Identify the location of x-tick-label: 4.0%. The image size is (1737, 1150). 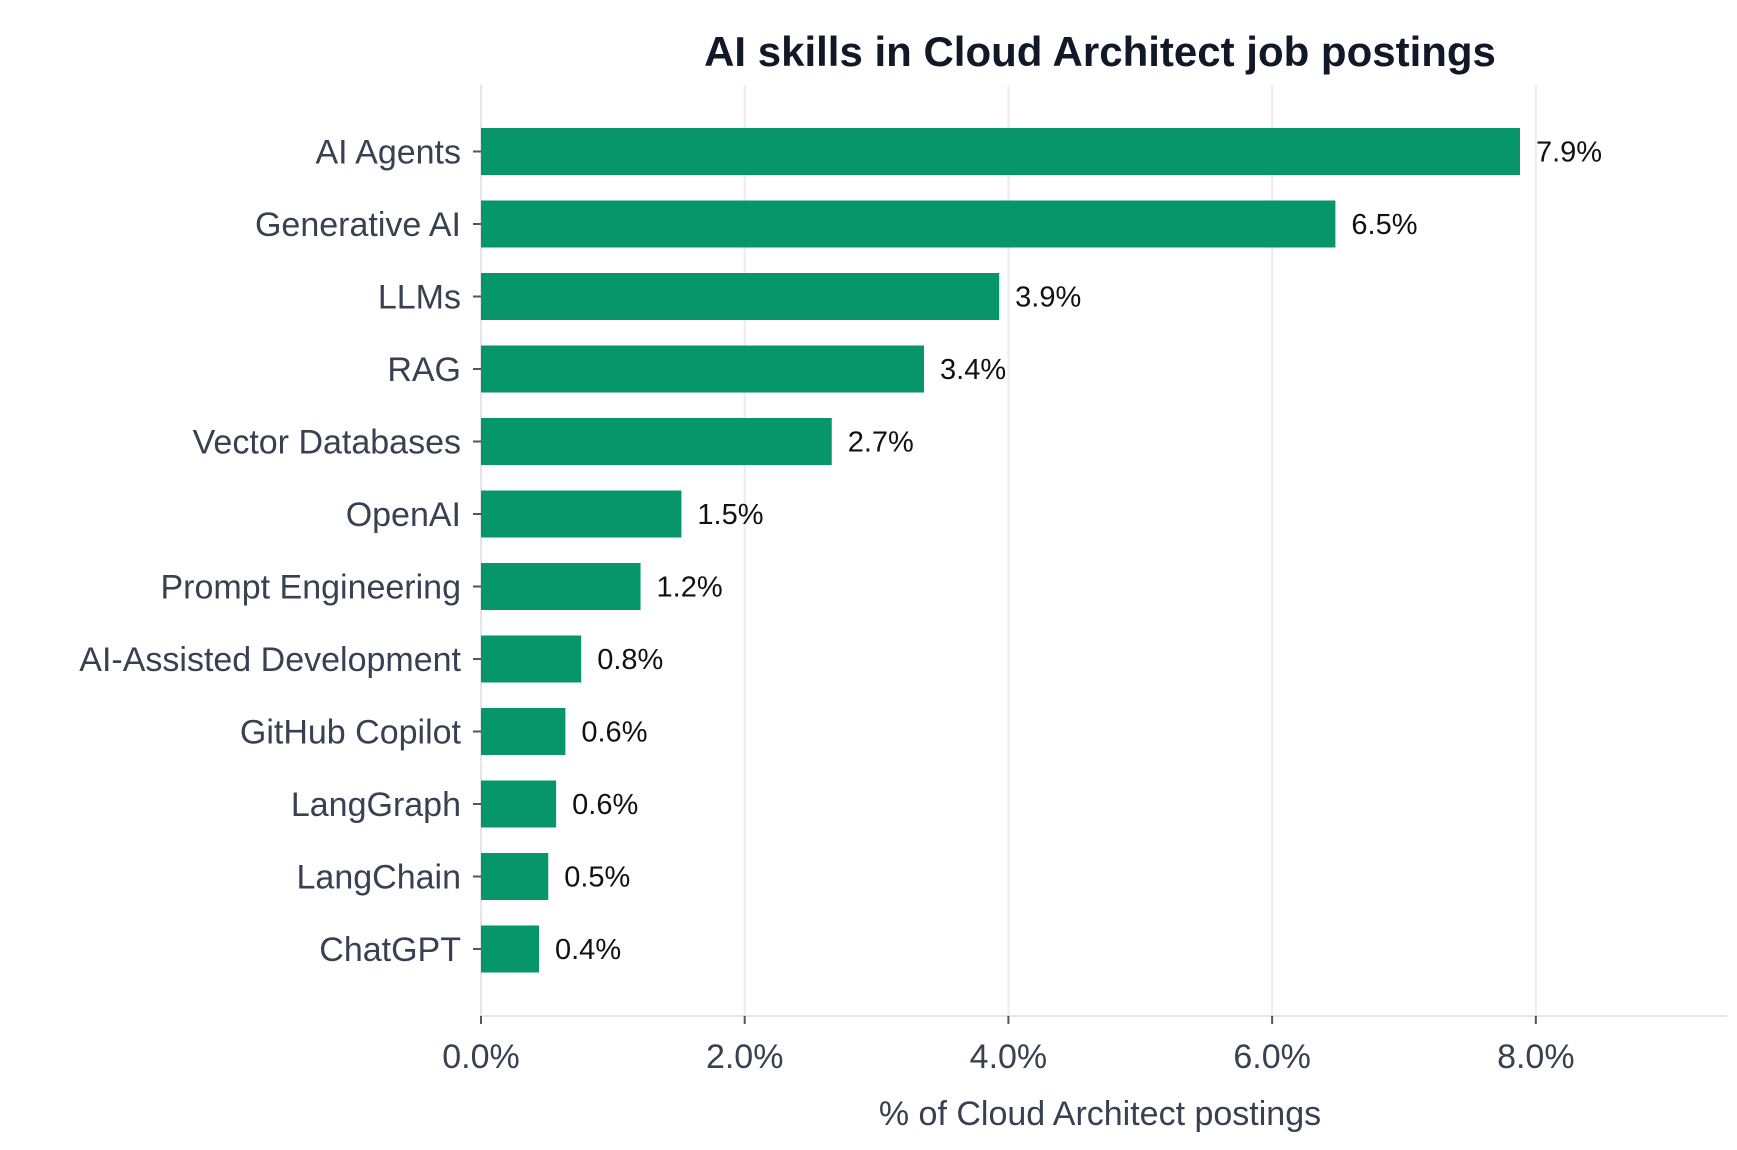
(1009, 1057).